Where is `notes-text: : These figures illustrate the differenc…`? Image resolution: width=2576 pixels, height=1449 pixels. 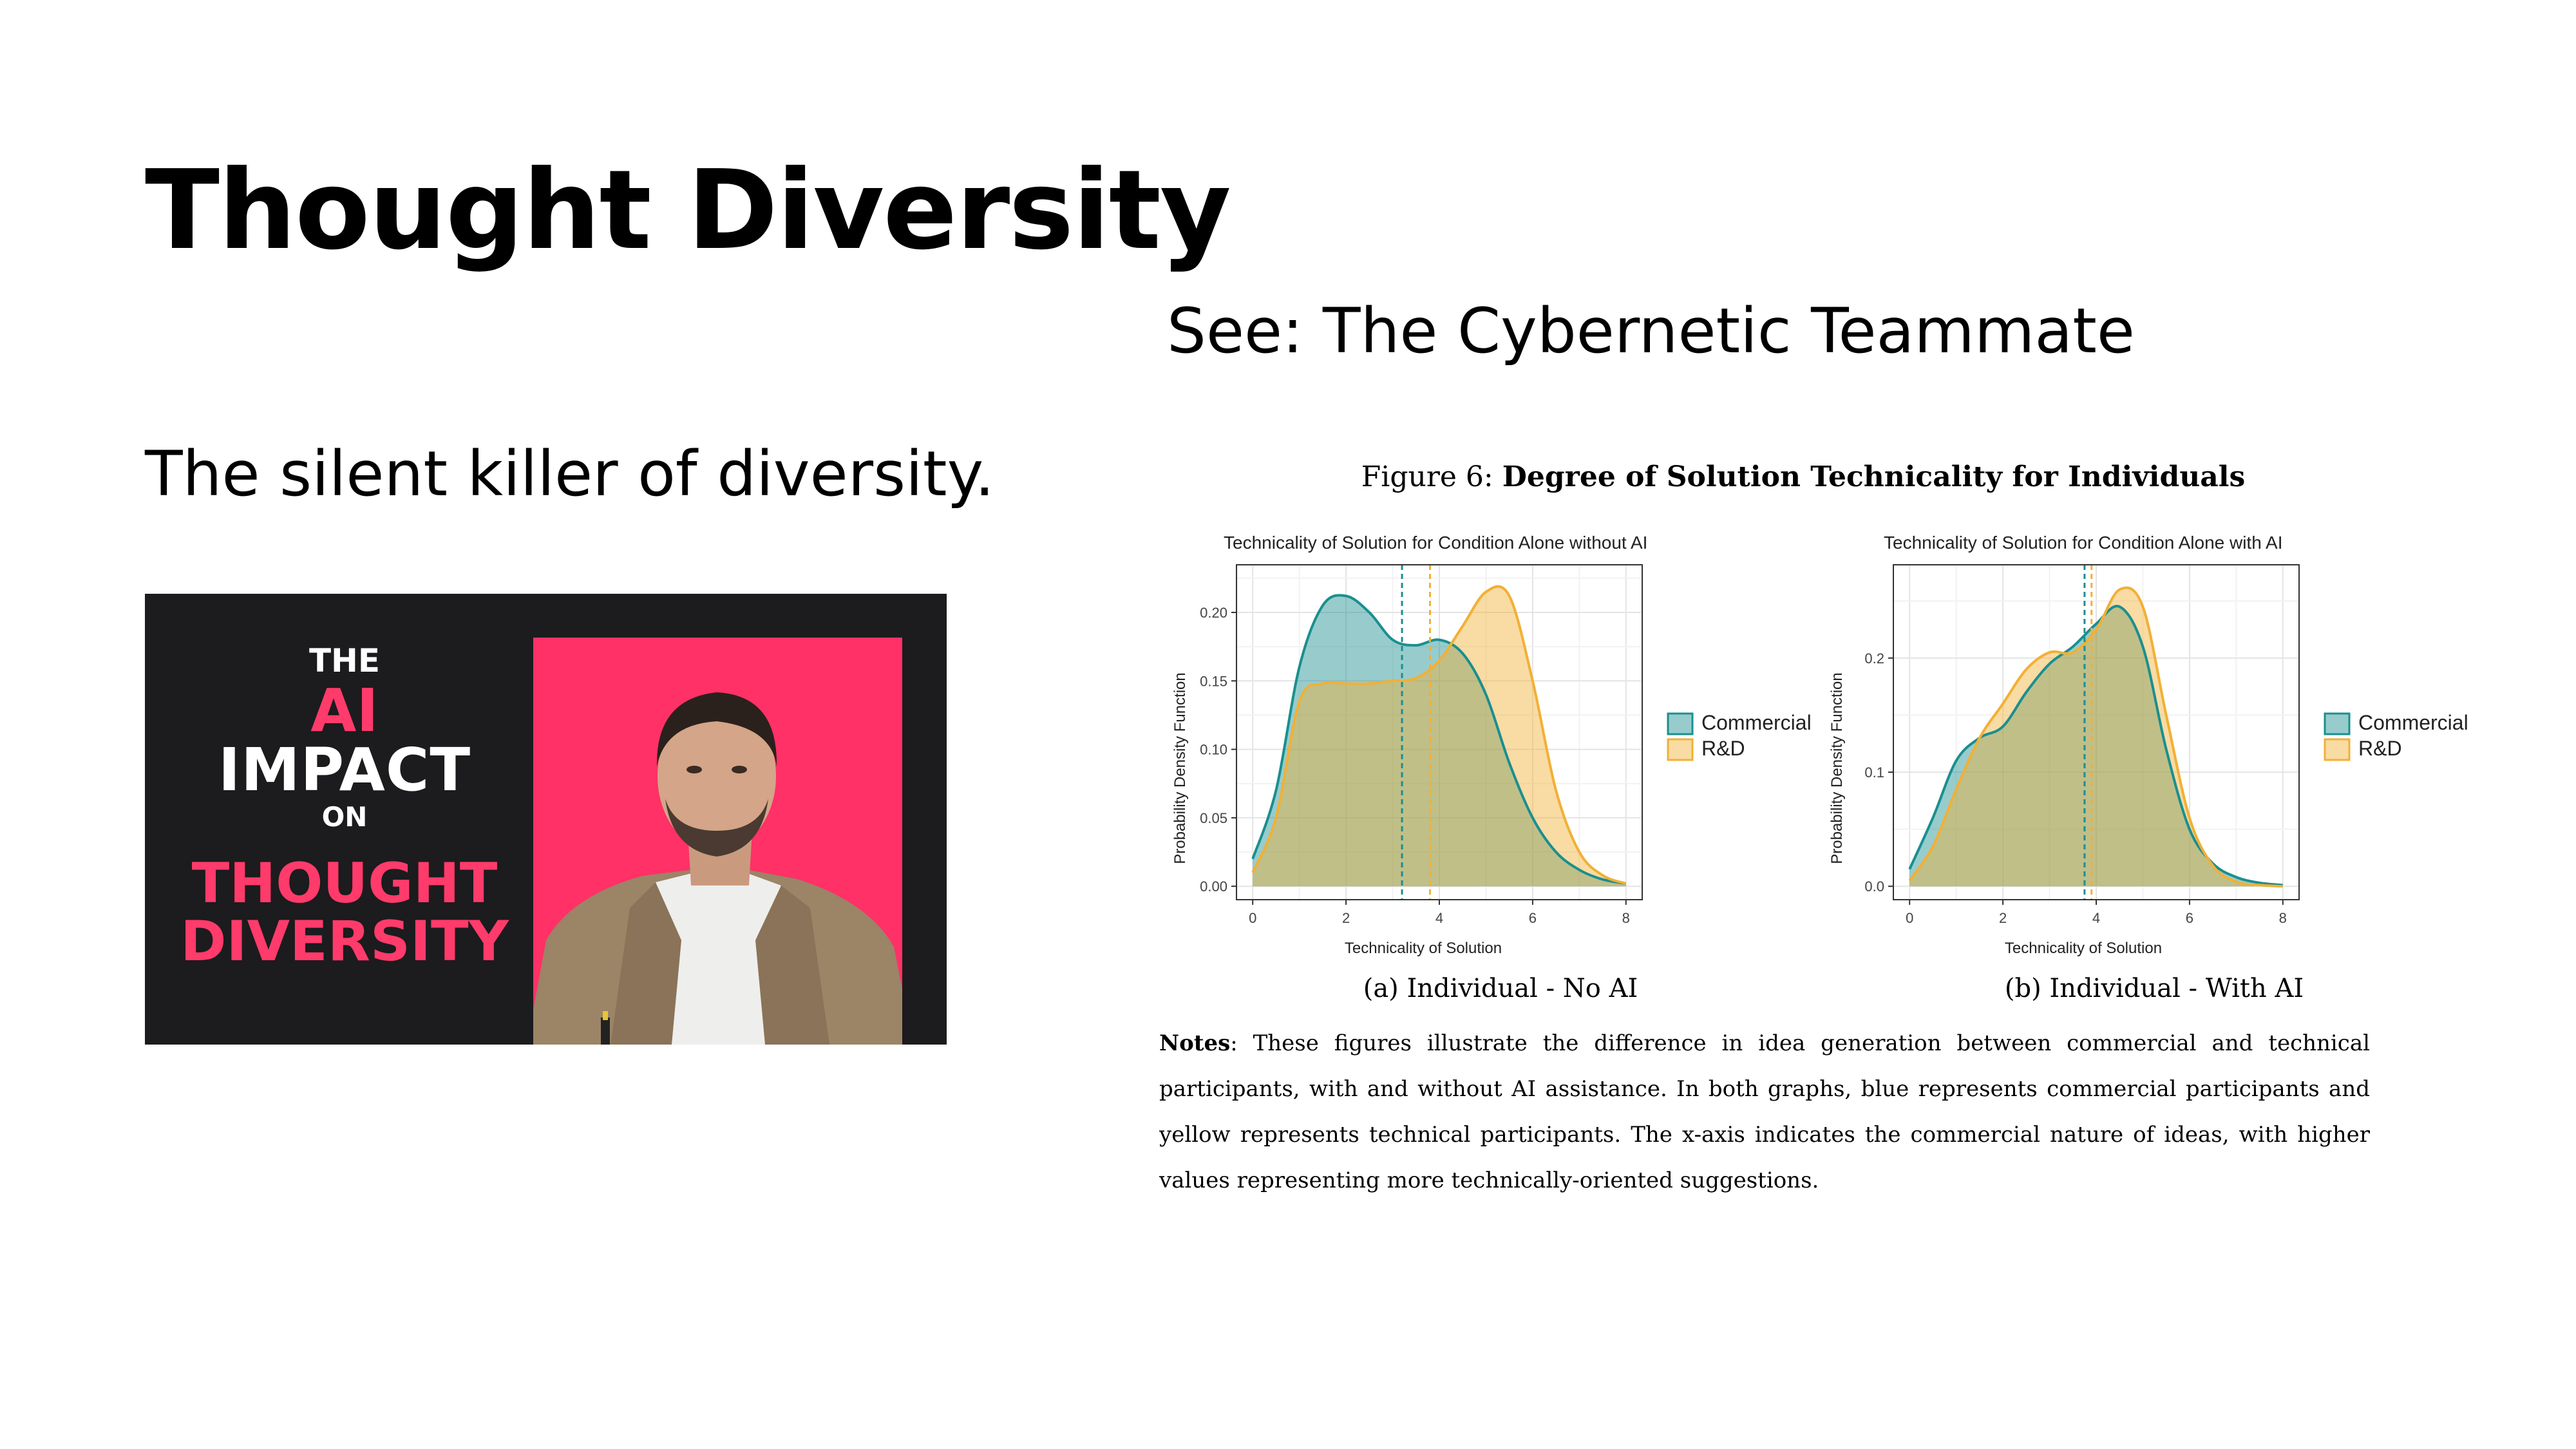 notes-text: : These figures illustrate the differenc… is located at coordinates (1764, 1111).